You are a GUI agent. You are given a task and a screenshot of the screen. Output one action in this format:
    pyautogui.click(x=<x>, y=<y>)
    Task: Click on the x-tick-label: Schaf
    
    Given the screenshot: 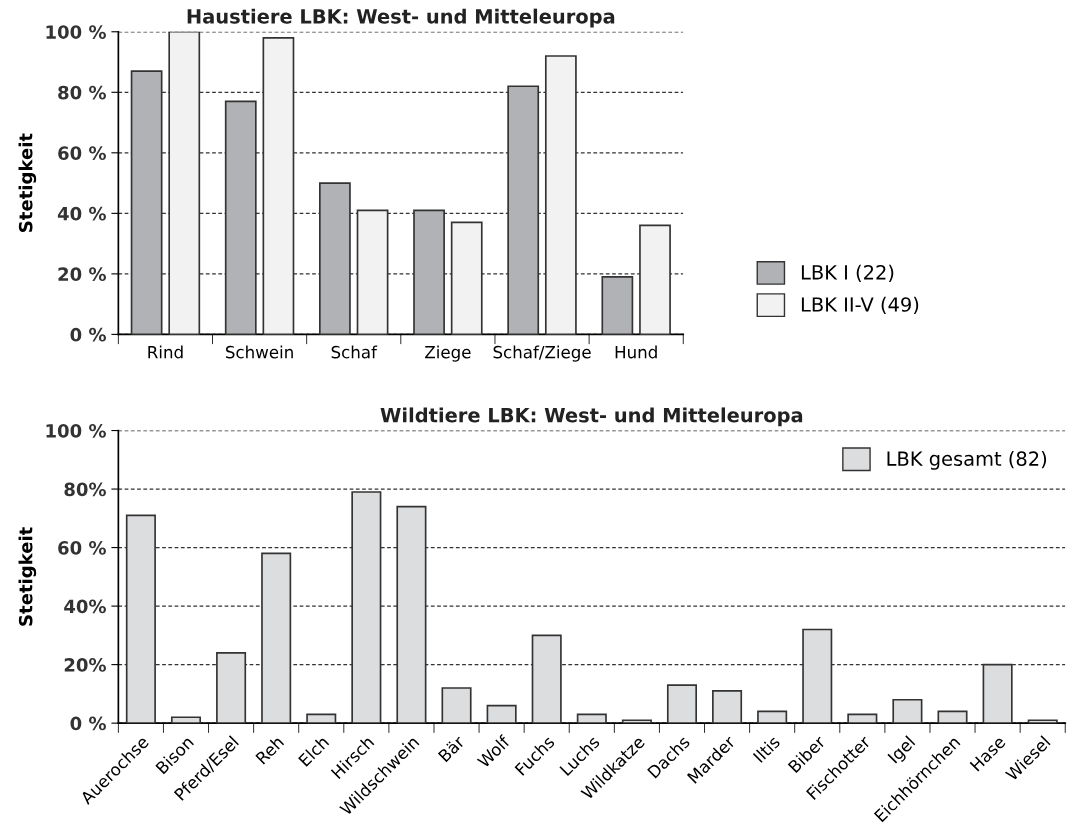 What is the action you would take?
    pyautogui.click(x=354, y=352)
    